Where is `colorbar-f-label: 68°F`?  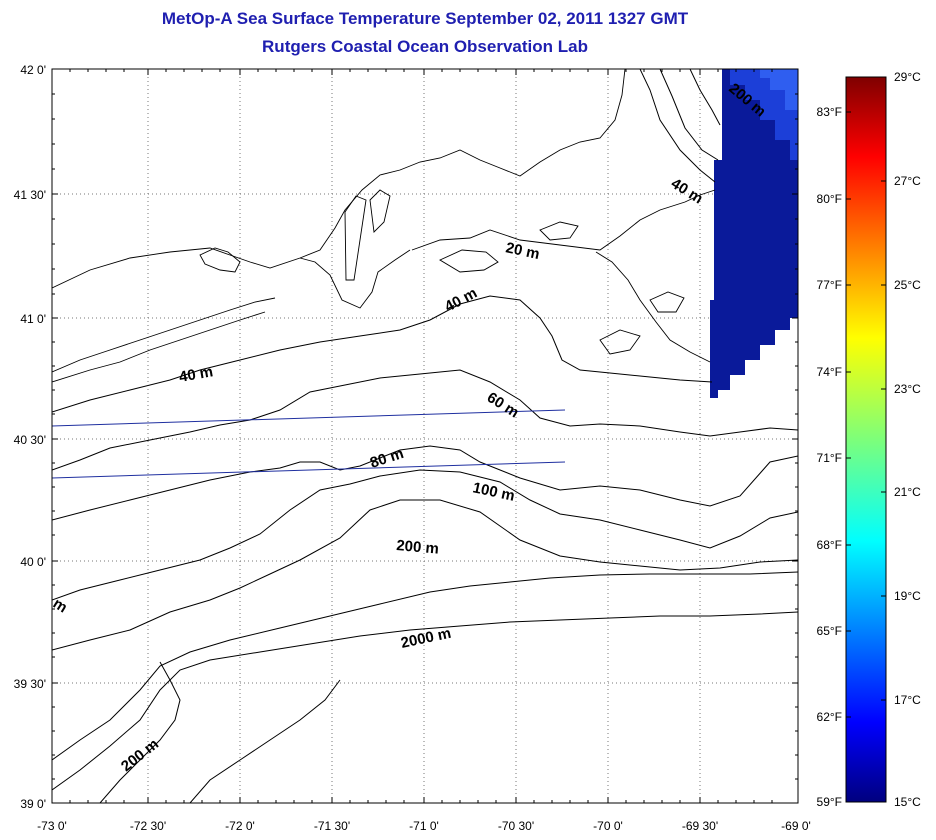 colorbar-f-label: 68°F is located at coordinates (829, 545).